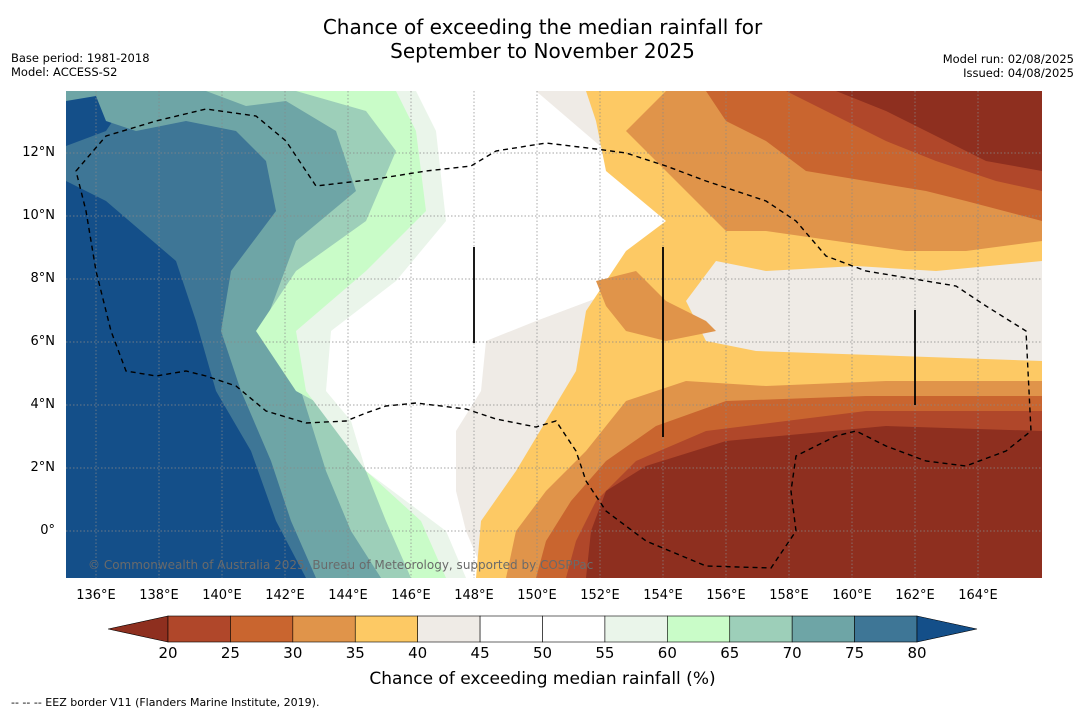  I want to click on lat-label-4n: 4°N, so click(43, 404).